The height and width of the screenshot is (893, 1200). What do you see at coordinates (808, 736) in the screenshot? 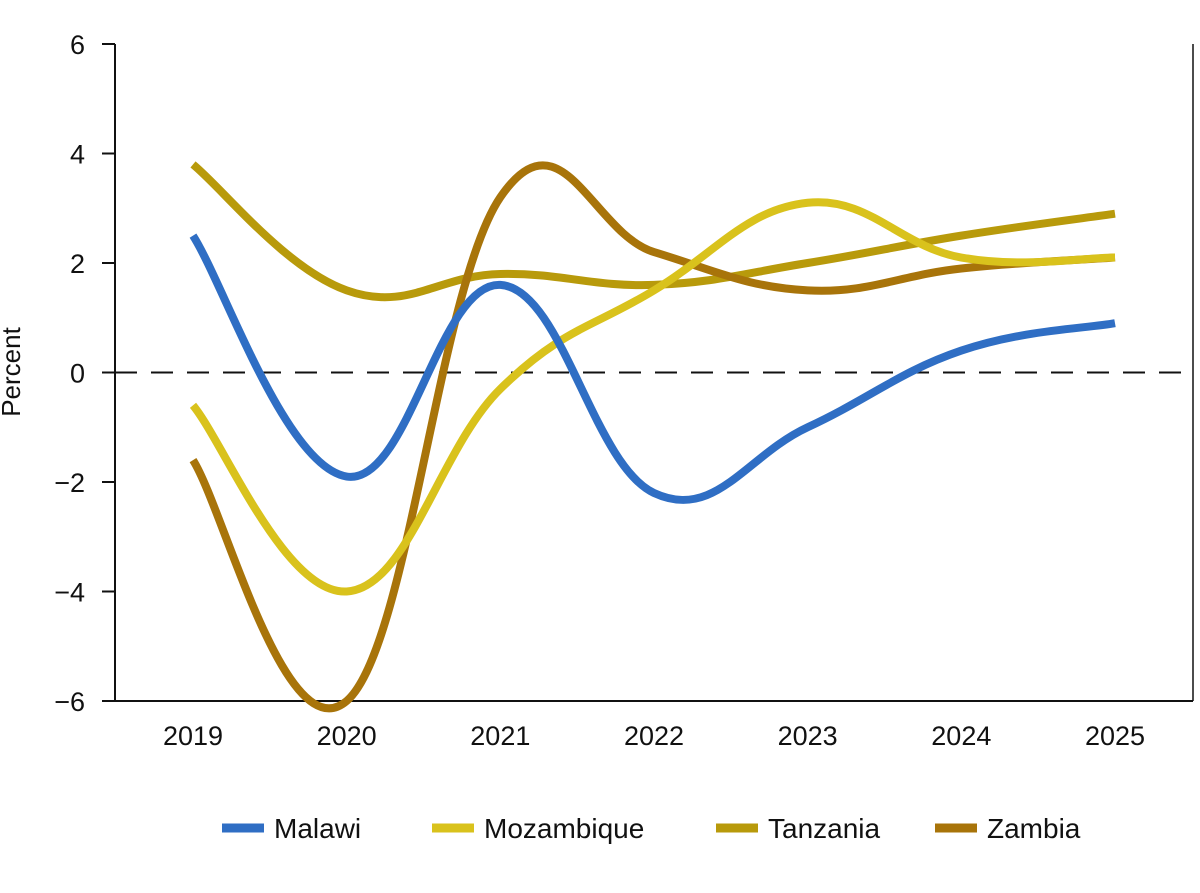
I see `x-tick-label: 2023` at bounding box center [808, 736].